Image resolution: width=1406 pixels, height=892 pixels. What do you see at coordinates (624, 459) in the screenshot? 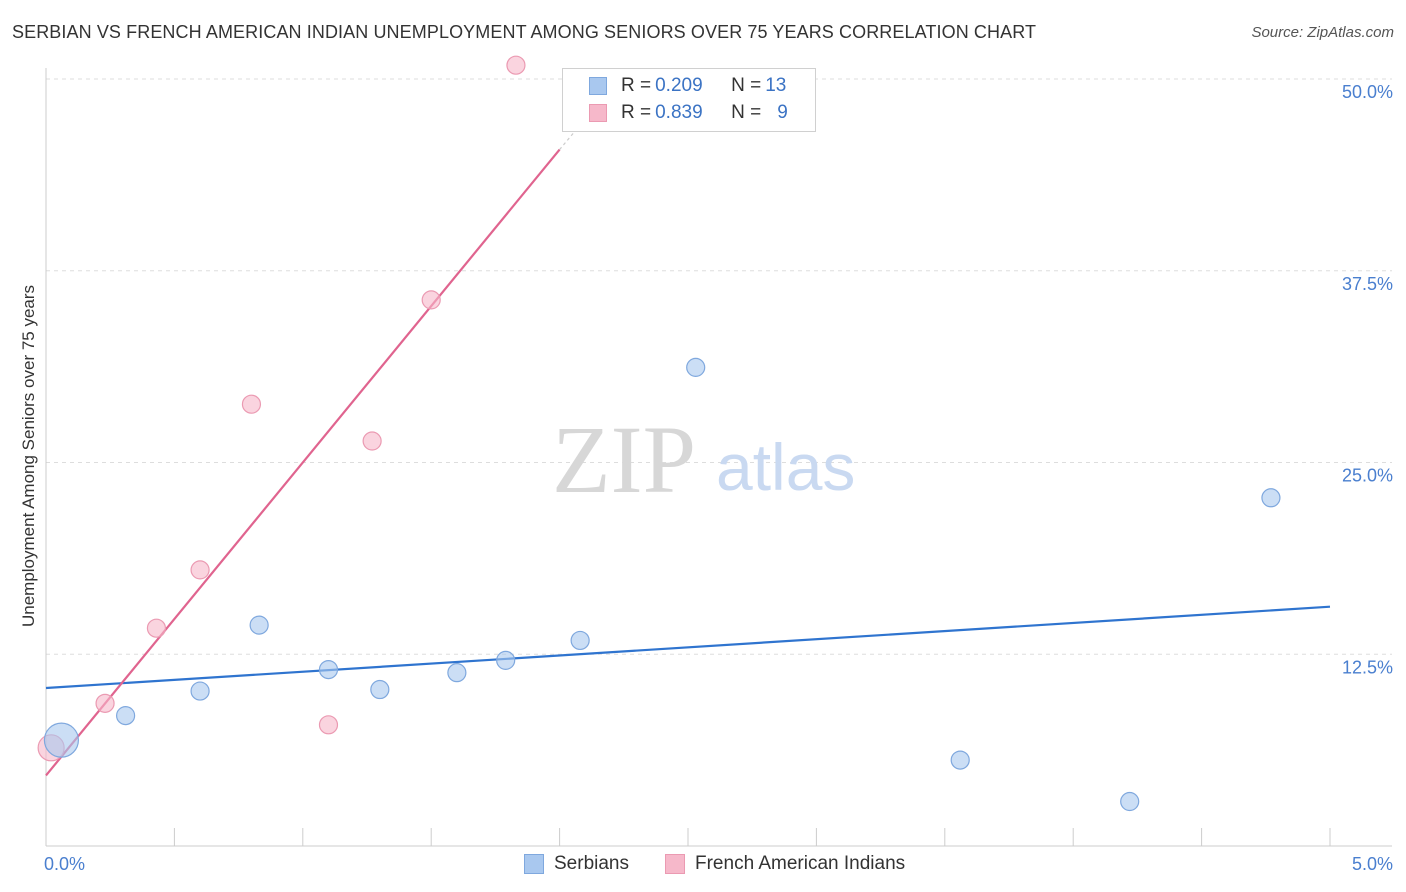
I see `watermark-zip: ZIP` at bounding box center [624, 459].